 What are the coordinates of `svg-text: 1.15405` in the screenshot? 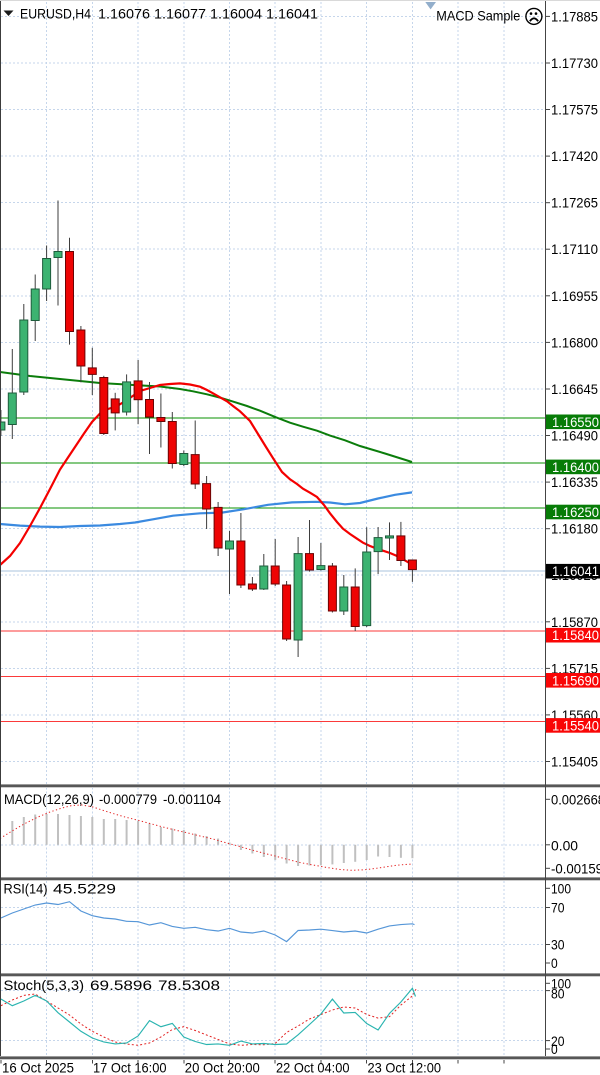 It's located at (574, 762).